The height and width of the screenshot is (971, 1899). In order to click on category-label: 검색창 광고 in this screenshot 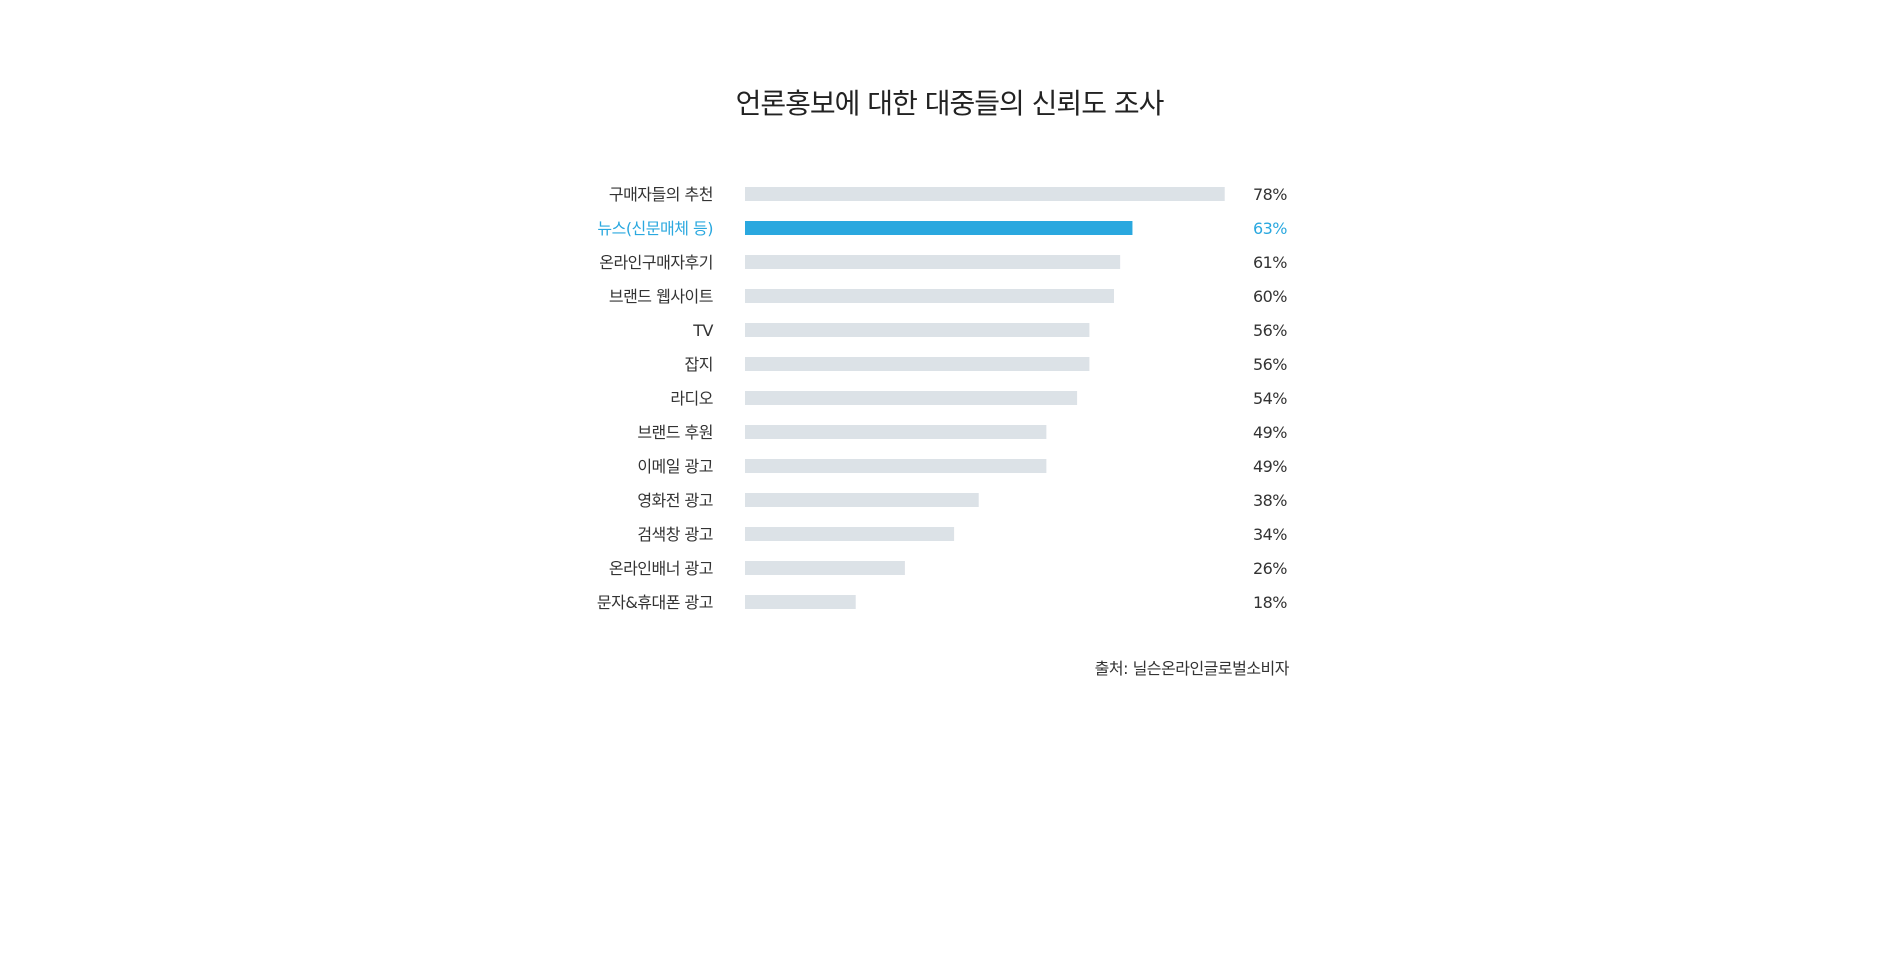, I will do `click(675, 534)`.